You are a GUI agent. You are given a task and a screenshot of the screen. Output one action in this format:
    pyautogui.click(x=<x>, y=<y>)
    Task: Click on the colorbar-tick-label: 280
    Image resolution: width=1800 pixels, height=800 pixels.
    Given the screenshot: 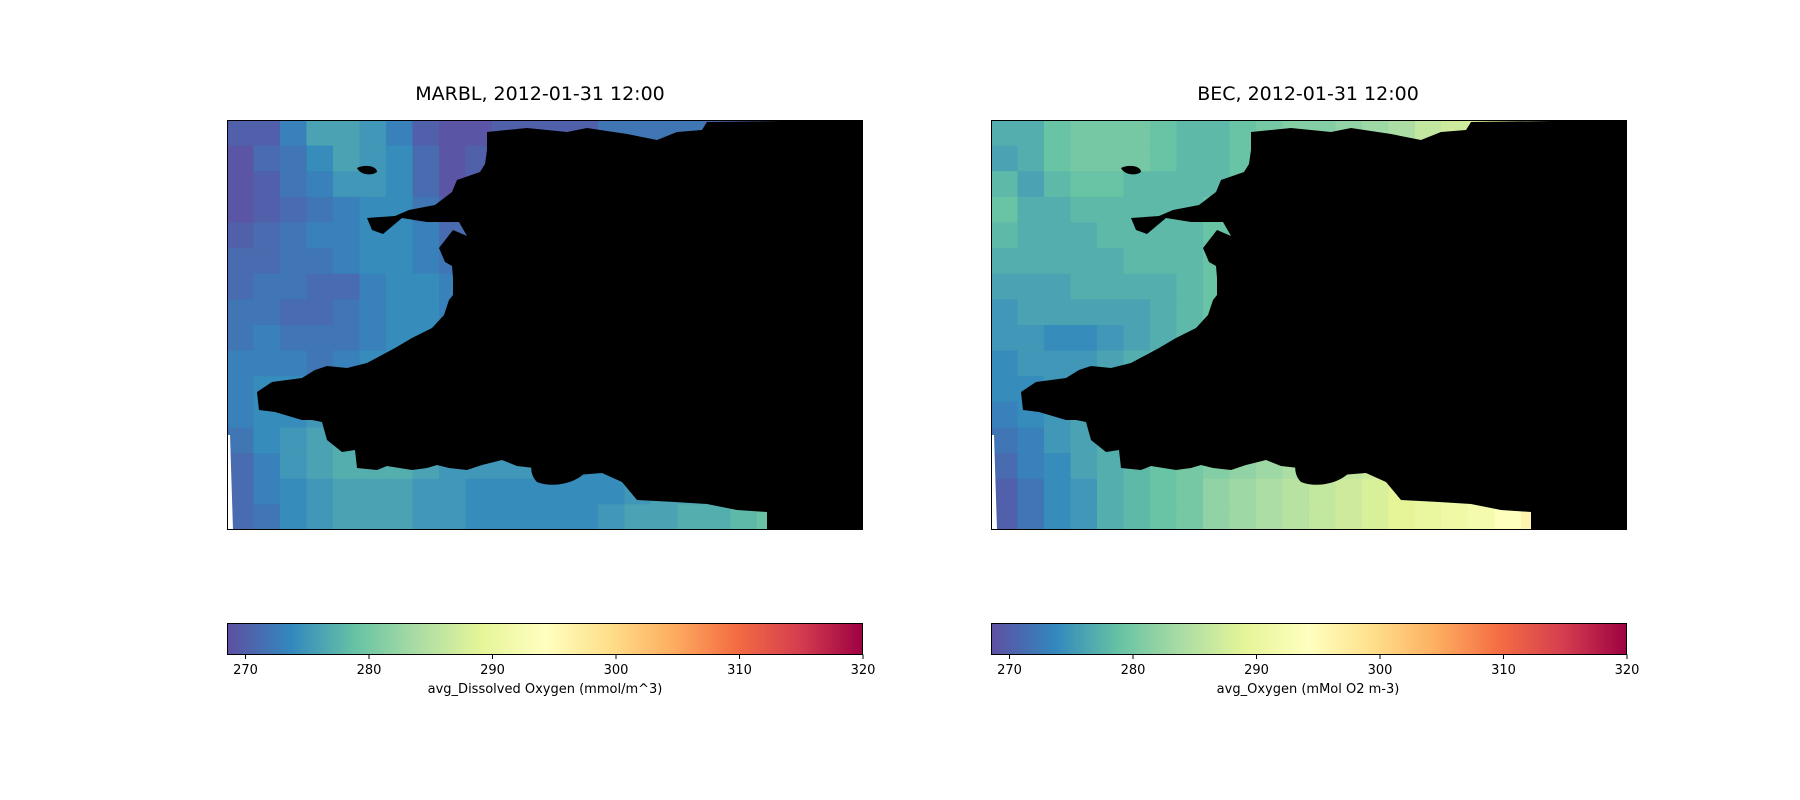 What is the action you would take?
    pyautogui.click(x=1133, y=670)
    